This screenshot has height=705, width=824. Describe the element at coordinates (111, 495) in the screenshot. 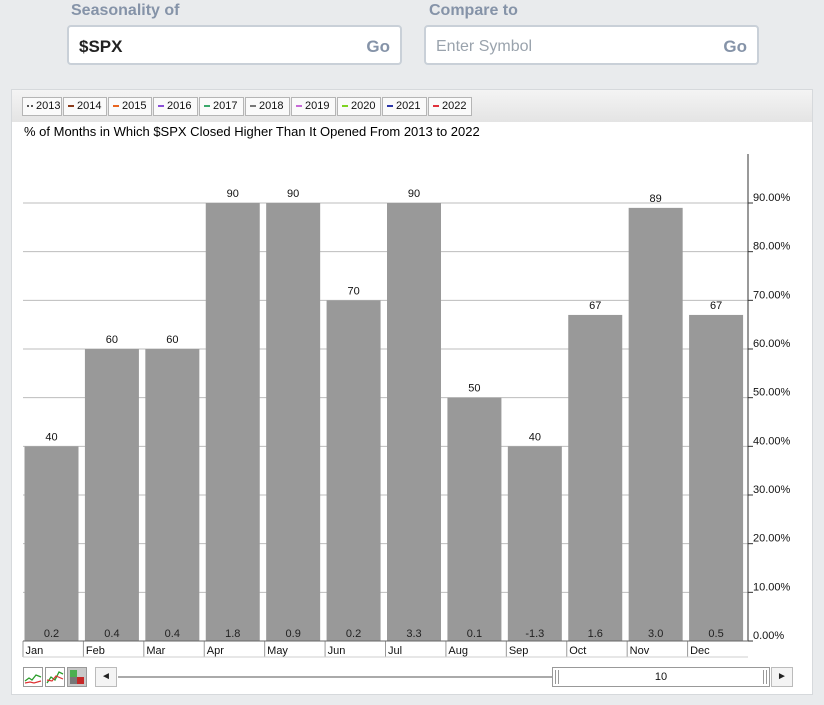

I see `bar-Feb` at that location.